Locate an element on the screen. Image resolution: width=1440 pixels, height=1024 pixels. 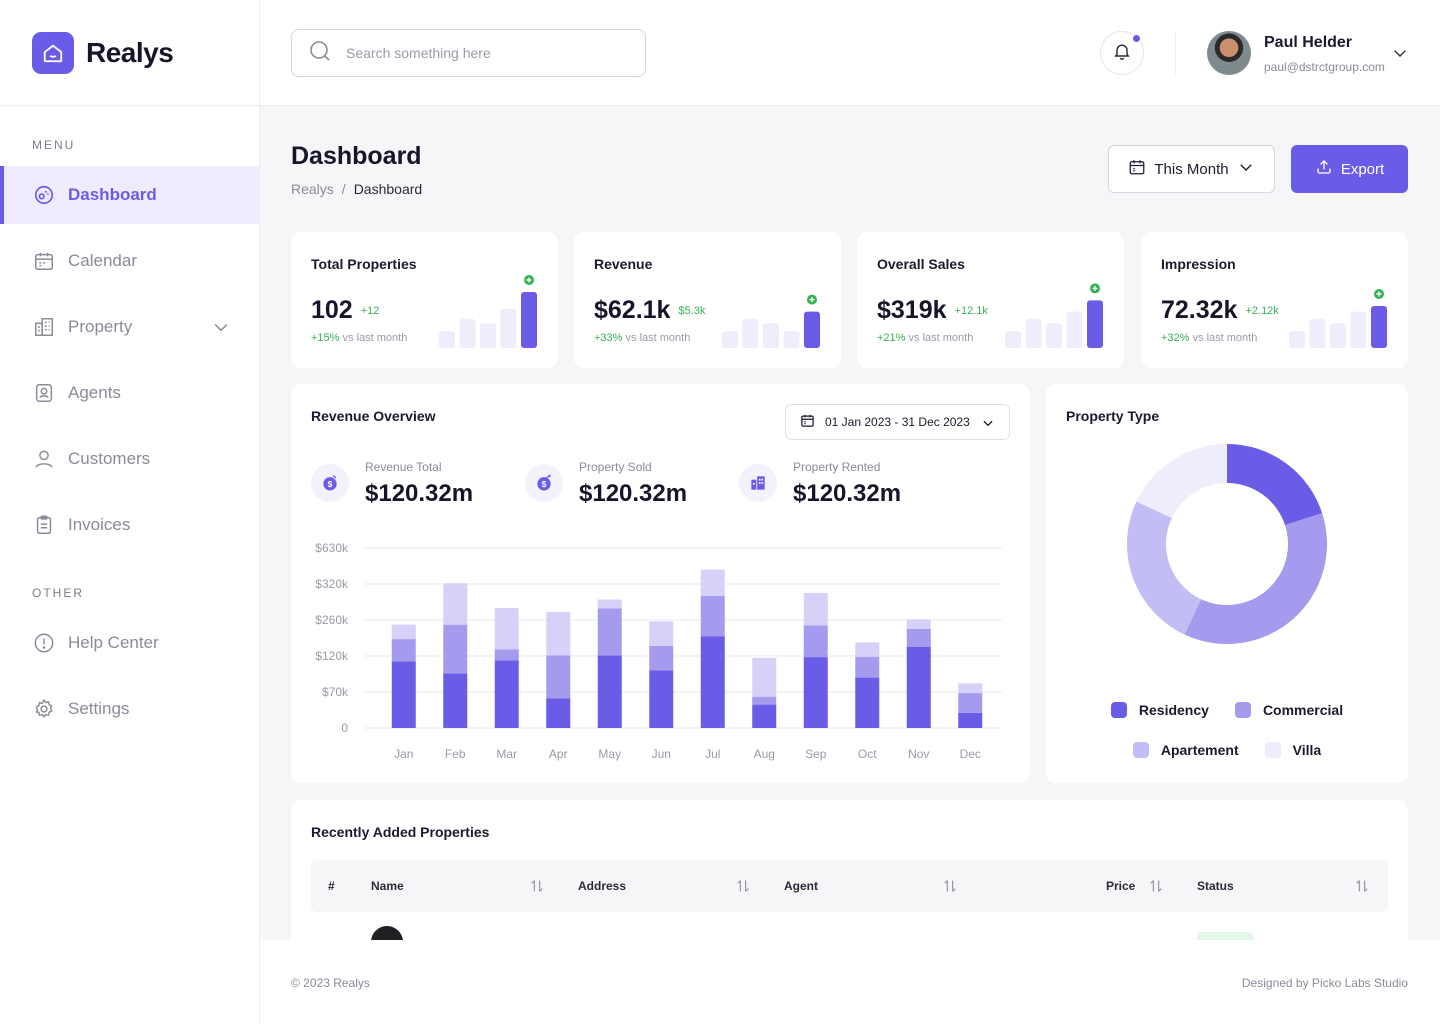
agent-badge-icon is located at coordinates (44, 393).